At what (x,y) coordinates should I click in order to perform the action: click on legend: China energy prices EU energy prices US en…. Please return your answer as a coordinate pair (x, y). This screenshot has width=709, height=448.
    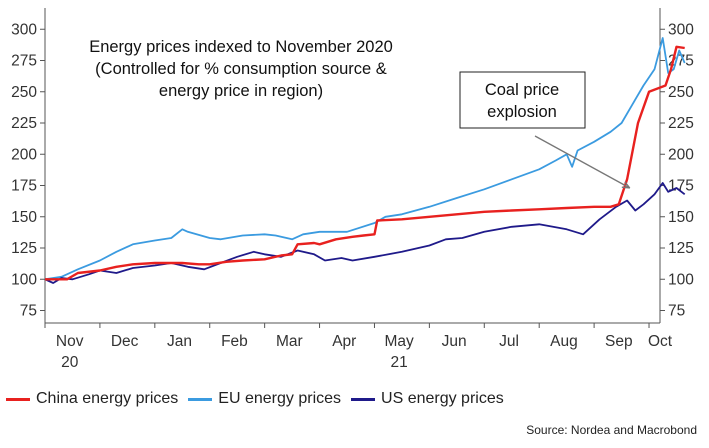
    Looking at the image, I should click on (260, 399).